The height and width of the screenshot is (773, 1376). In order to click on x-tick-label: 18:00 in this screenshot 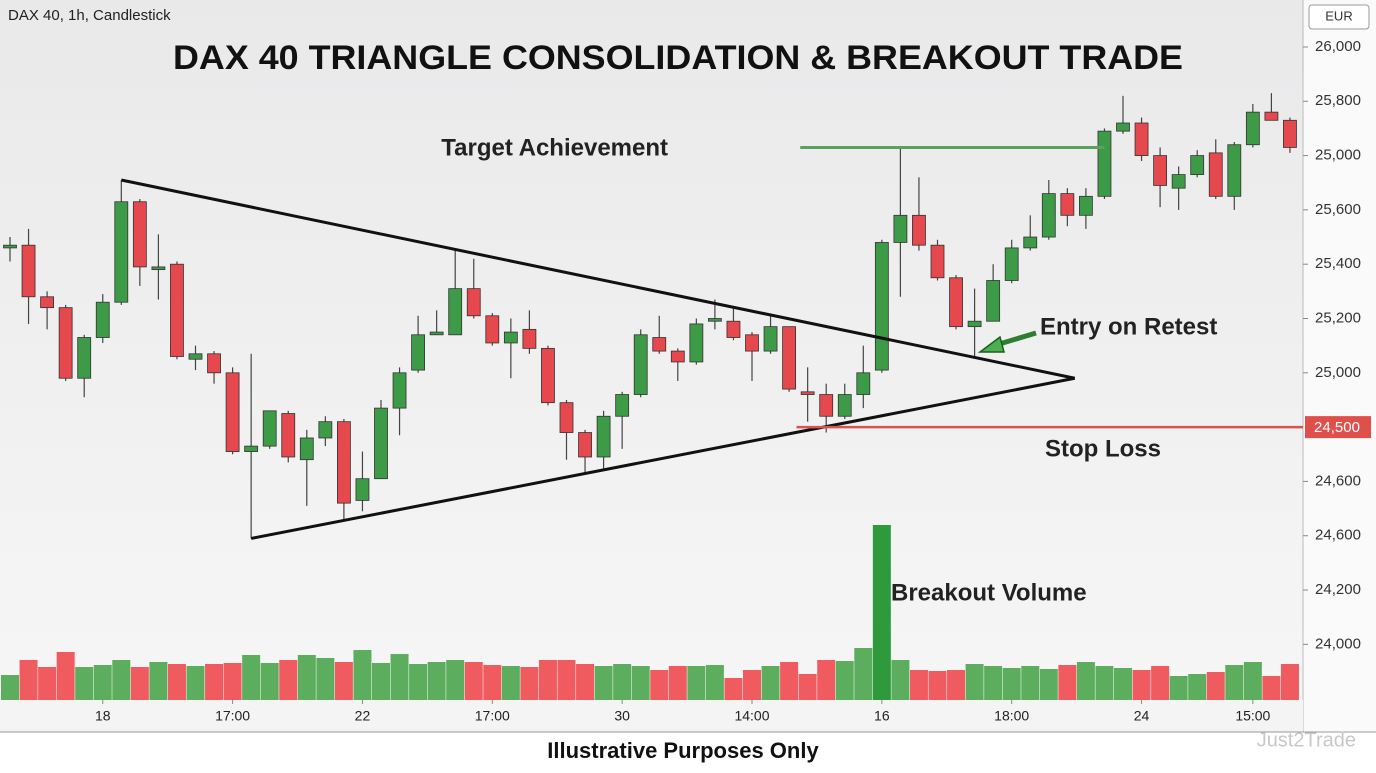, I will do `click(1011, 716)`.